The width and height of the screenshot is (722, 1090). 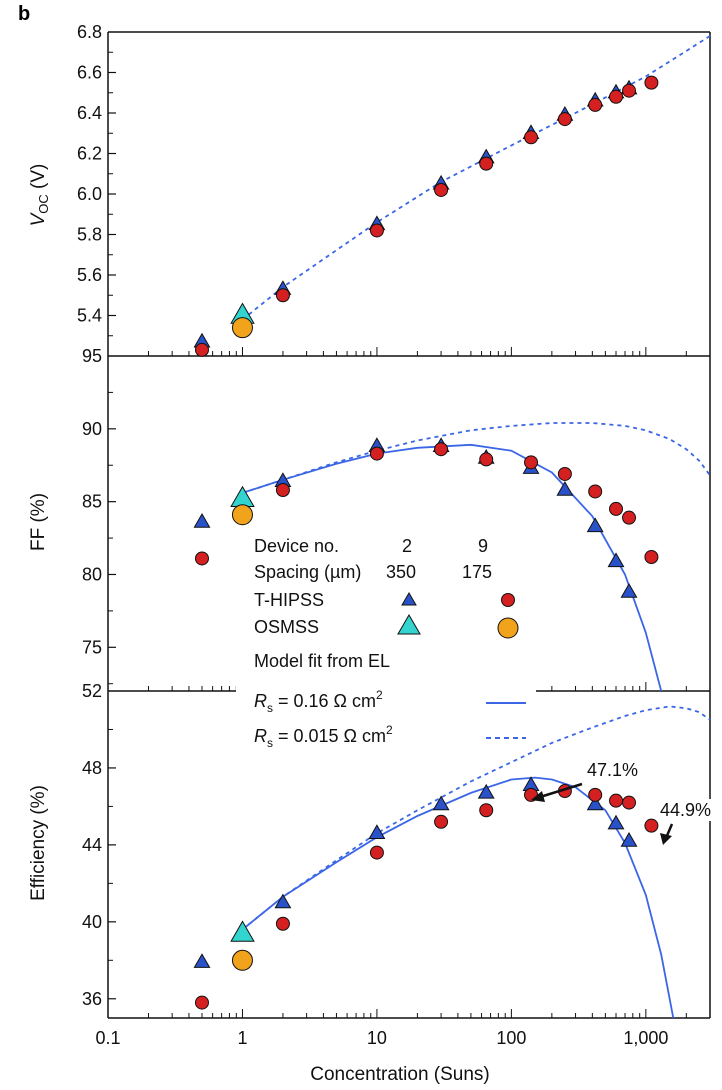 I want to click on y-tick-label: 40, so click(x=92, y=922).